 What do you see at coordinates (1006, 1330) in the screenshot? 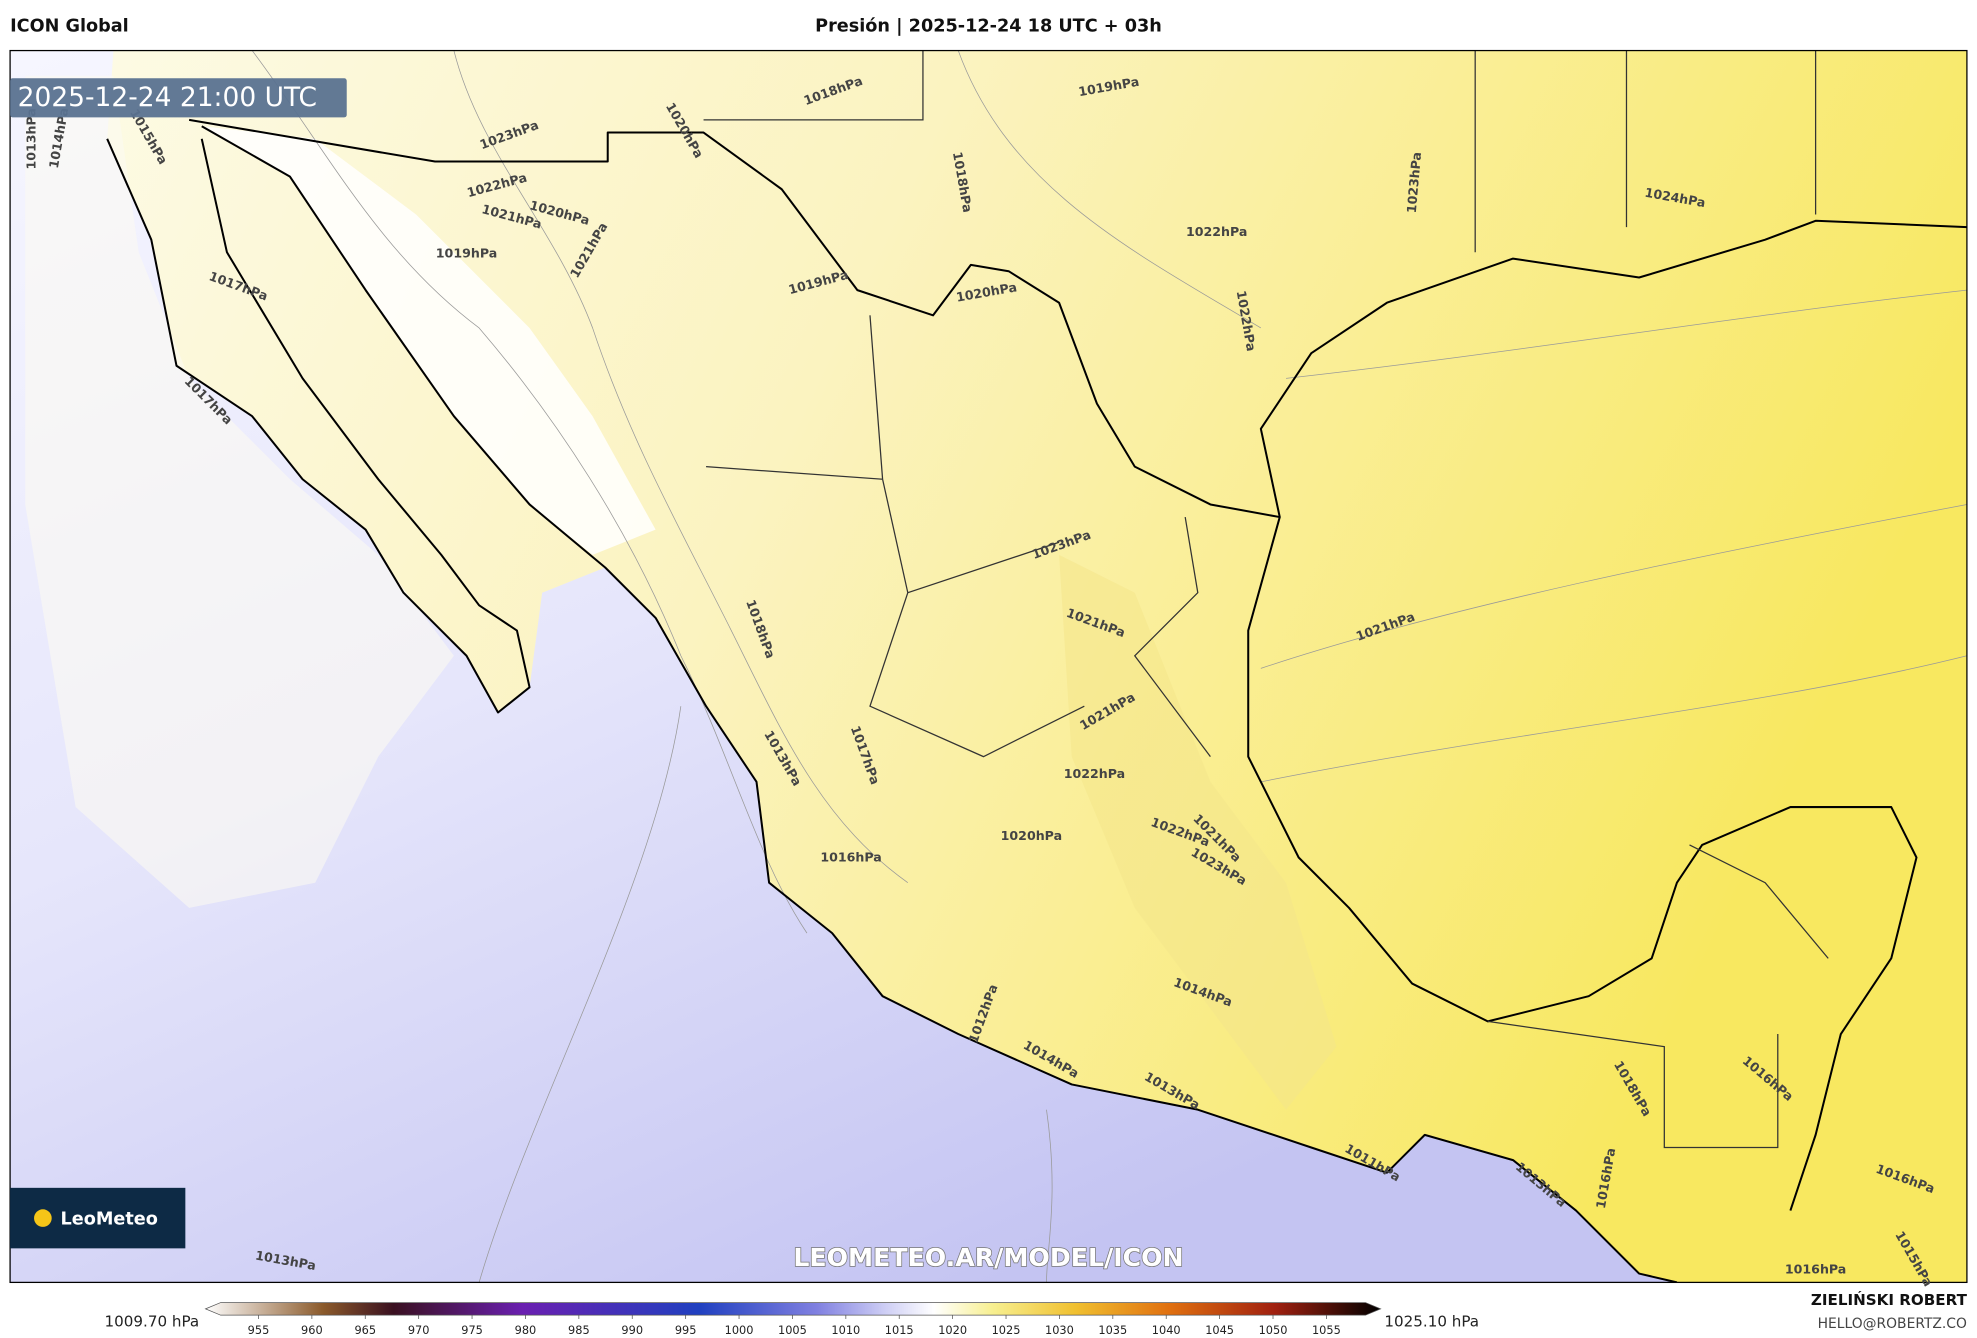
I see `colorbar-tick-label: 1025` at bounding box center [1006, 1330].